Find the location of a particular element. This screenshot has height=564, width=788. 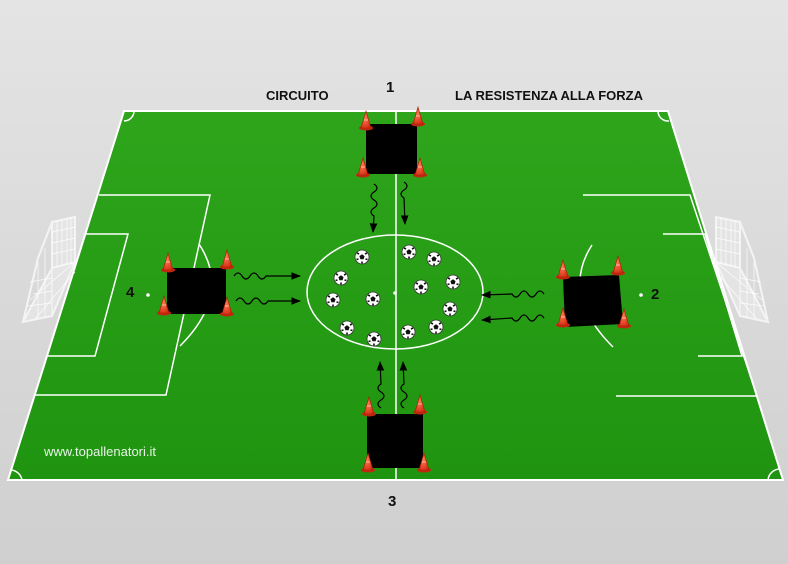

station-3-number: 3 is located at coordinates (392, 501).